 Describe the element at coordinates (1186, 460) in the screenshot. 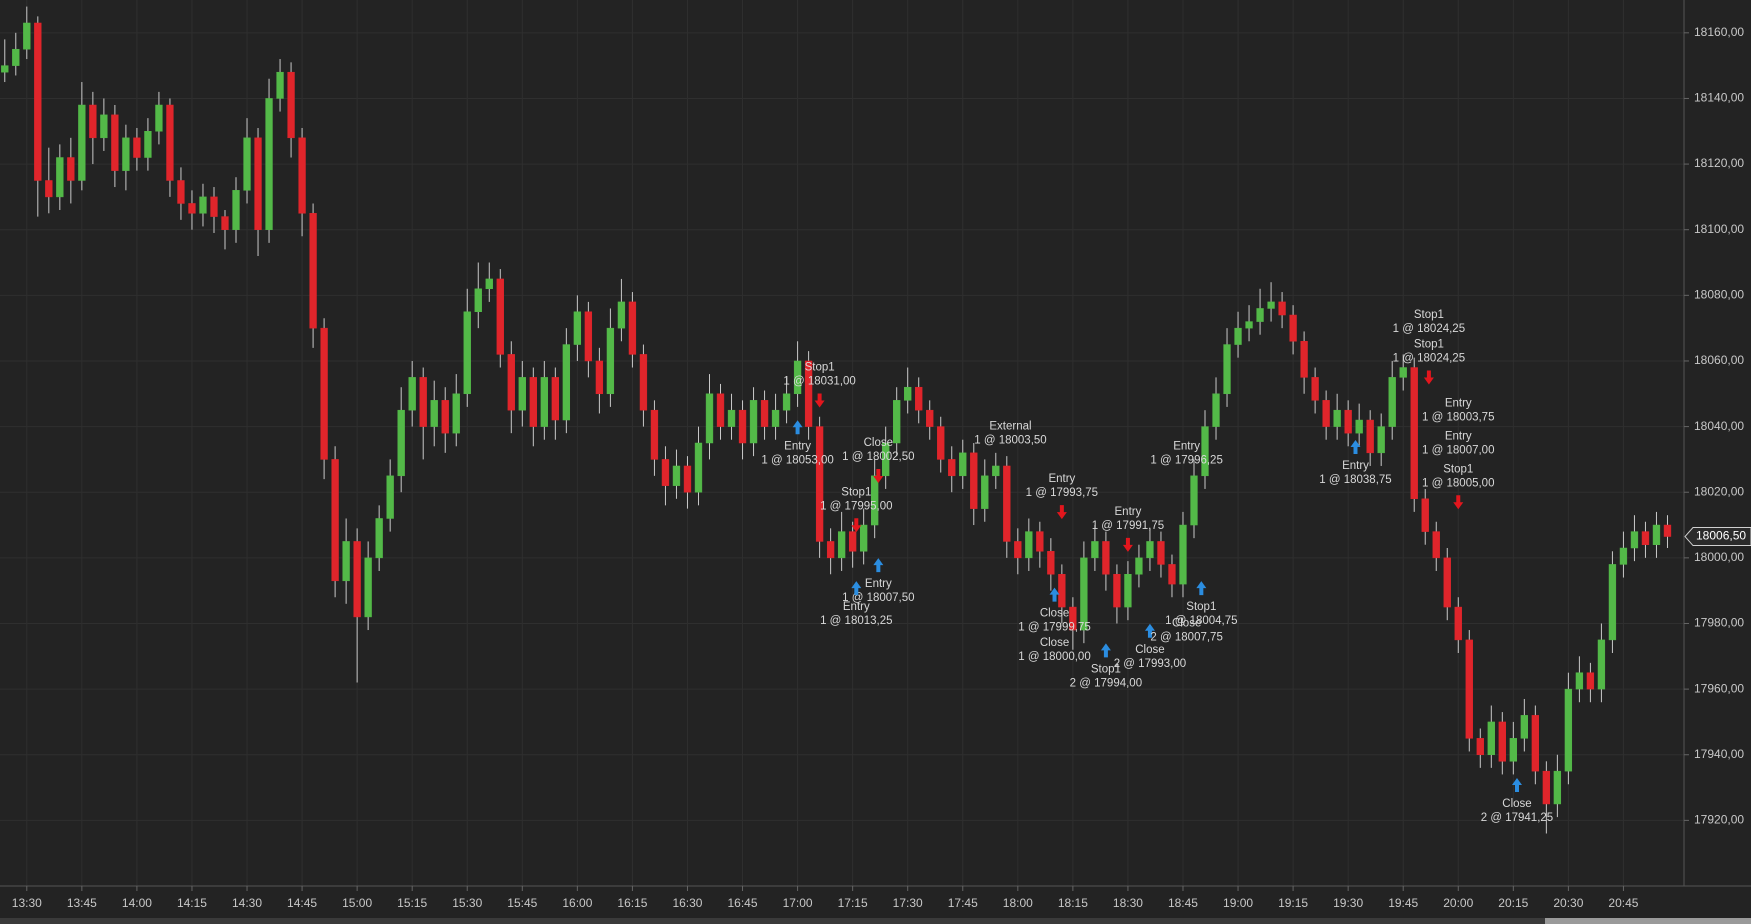

I see `annotation-detail: 1 @ 17996,25` at that location.